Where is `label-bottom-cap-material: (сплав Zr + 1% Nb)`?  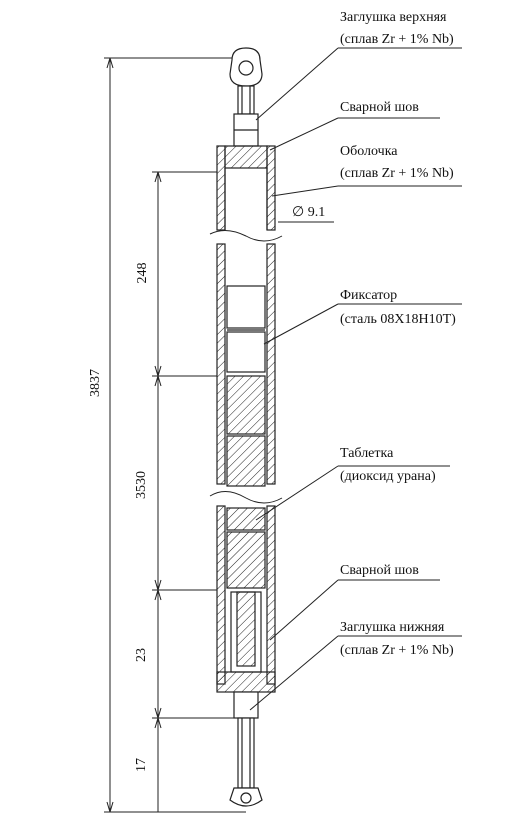
label-bottom-cap-material: (сплав Zr + 1% Nb) is located at coordinates (397, 650).